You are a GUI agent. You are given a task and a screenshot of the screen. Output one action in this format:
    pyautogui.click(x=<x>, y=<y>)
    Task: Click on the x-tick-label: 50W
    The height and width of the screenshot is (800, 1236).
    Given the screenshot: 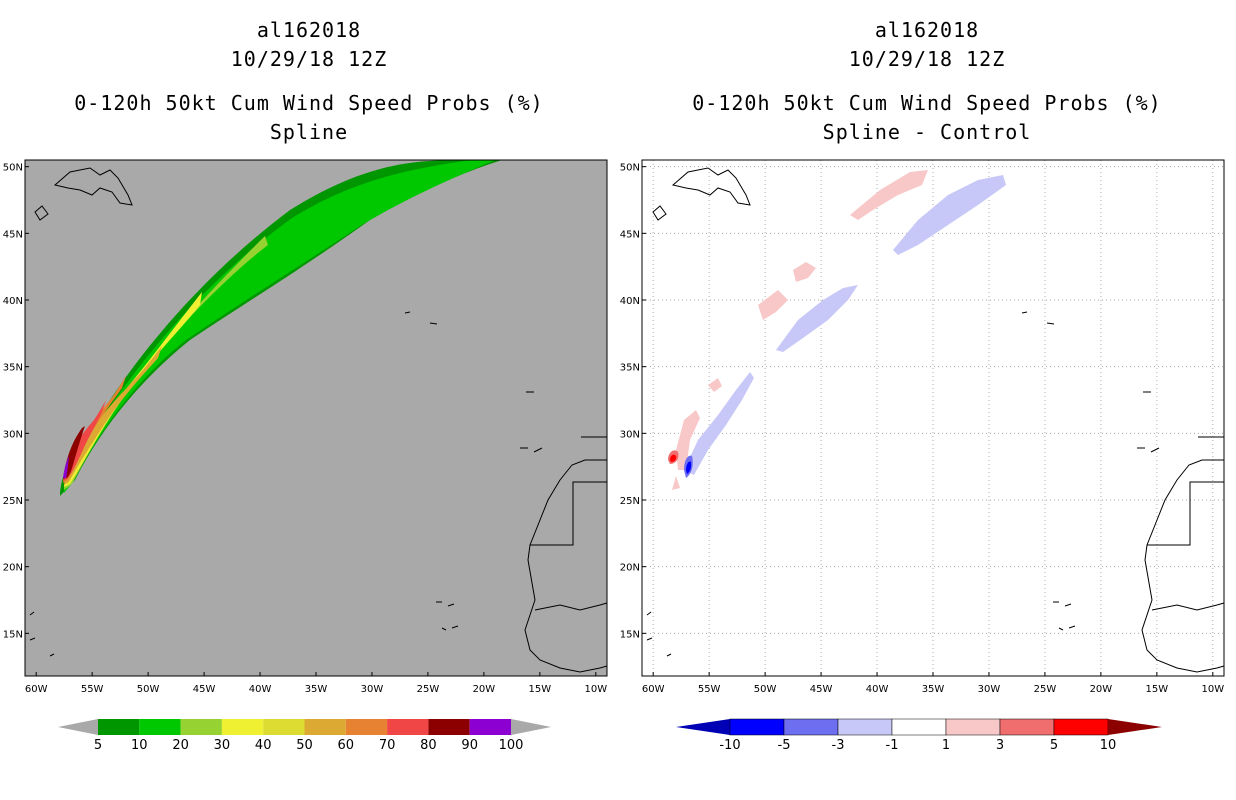 What is the action you would take?
    pyautogui.click(x=148, y=689)
    